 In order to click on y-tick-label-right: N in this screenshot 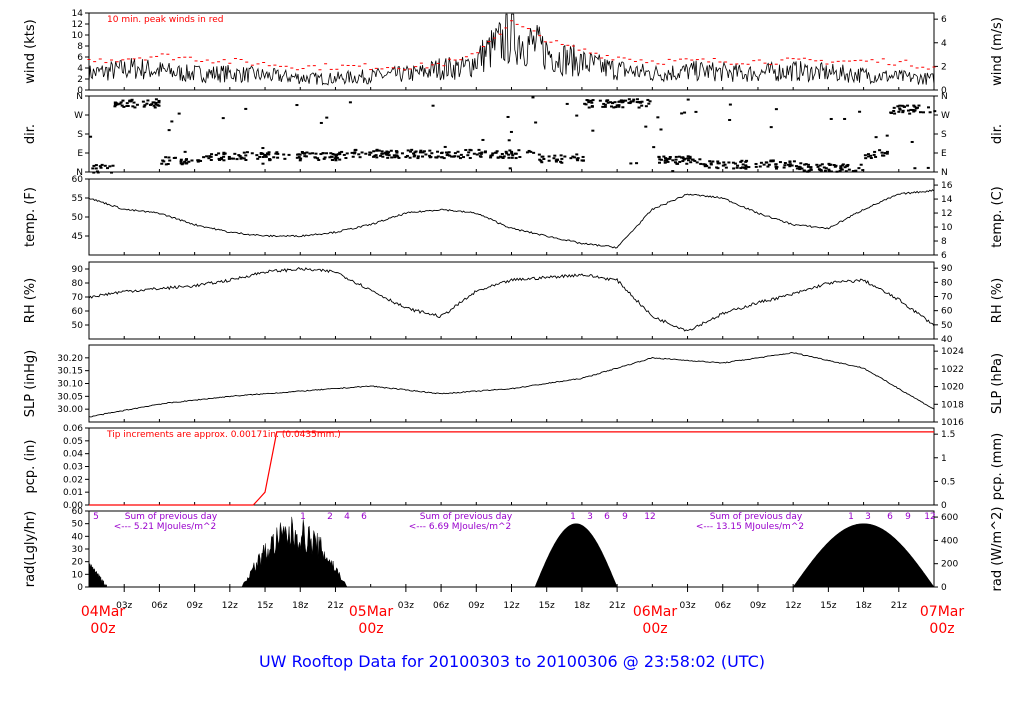, I will do `click(944, 97)`.